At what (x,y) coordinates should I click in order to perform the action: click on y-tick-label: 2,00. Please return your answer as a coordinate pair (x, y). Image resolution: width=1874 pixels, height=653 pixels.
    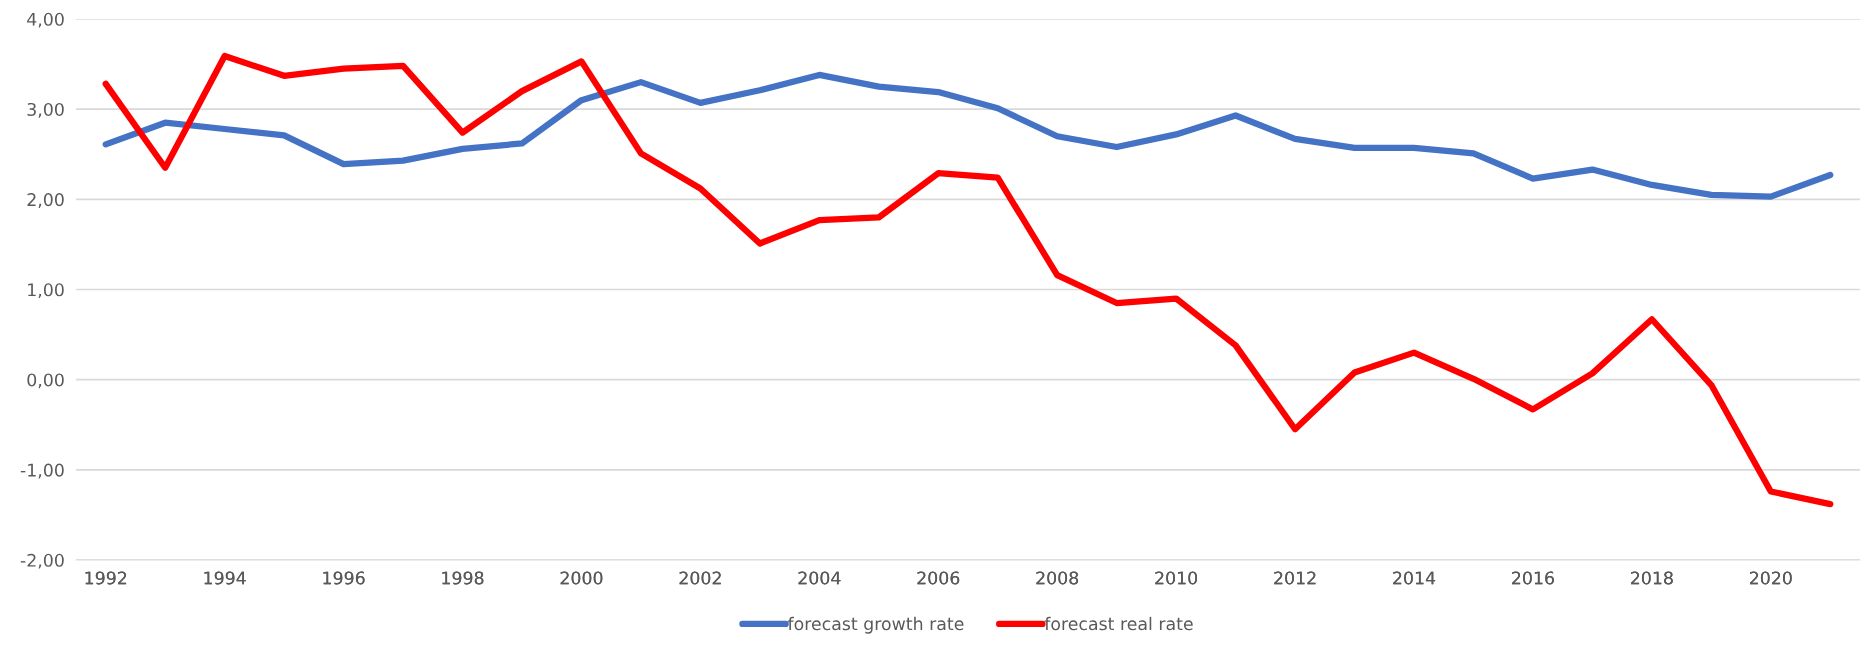
    Looking at the image, I should click on (45, 200).